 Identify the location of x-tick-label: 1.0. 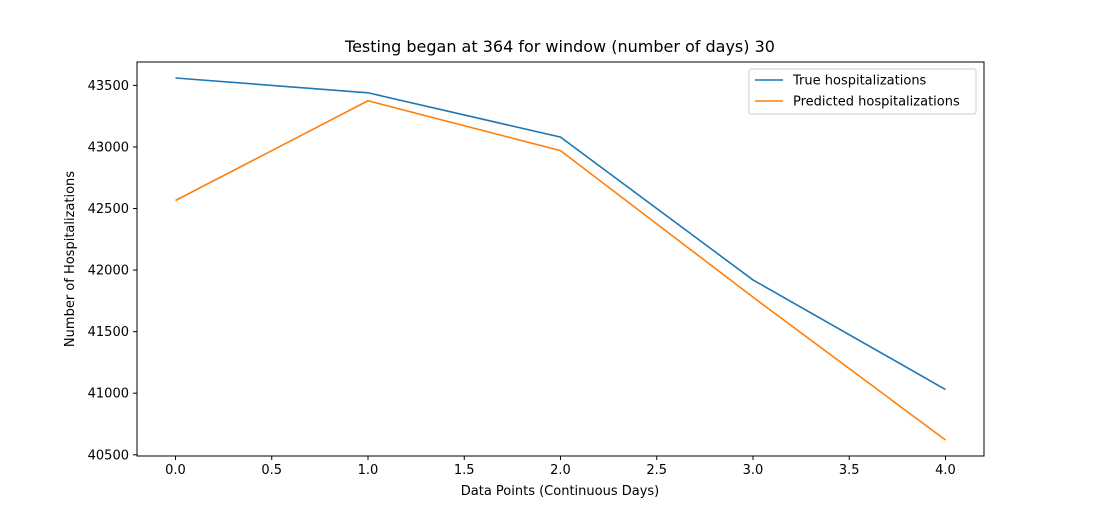
(368, 470).